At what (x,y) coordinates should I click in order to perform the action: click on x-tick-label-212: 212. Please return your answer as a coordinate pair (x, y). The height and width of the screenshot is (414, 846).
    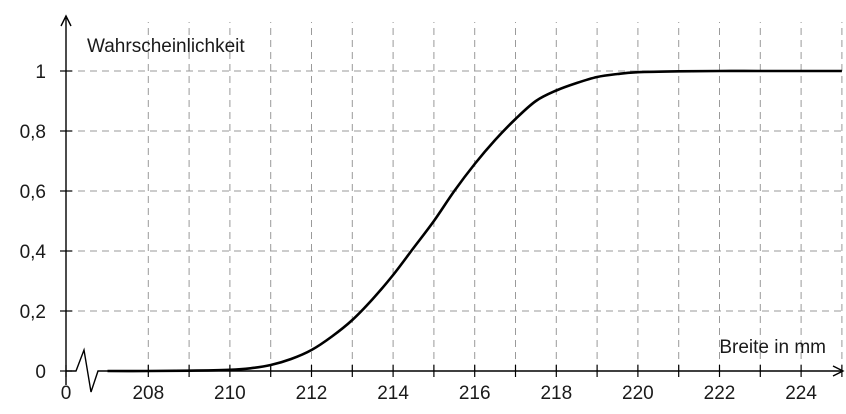
    Looking at the image, I should click on (312, 393).